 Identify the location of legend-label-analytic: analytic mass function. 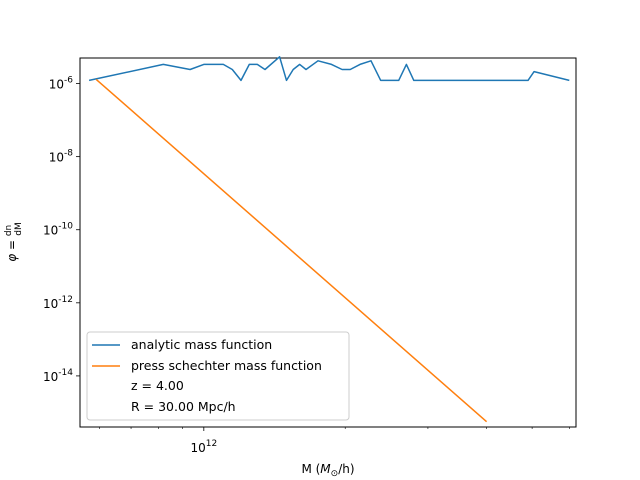
(201, 344).